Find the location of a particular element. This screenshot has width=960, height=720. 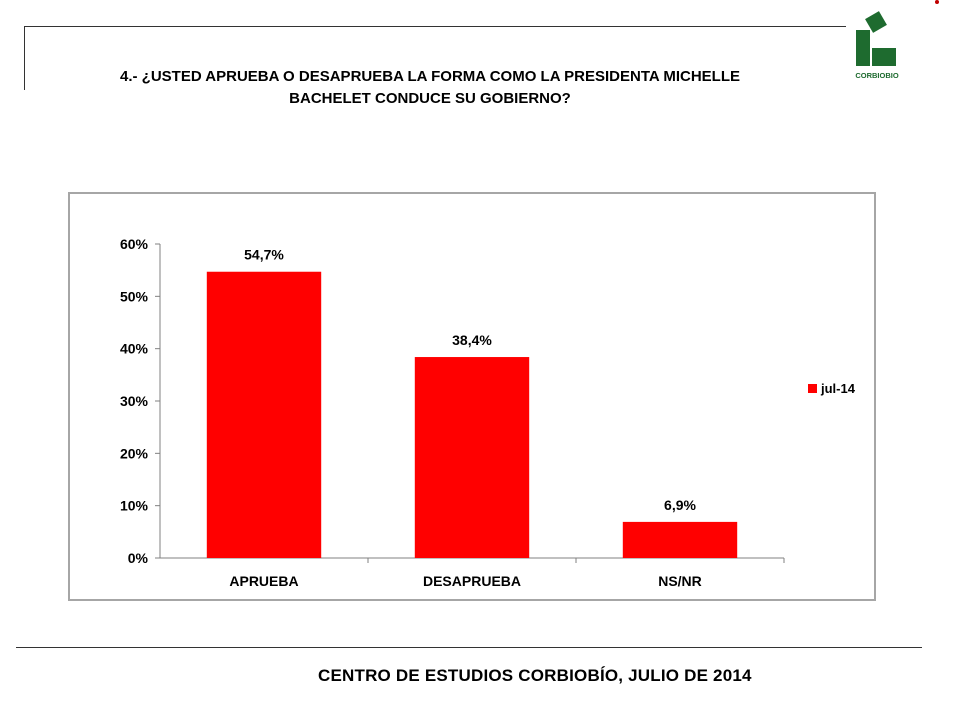

y-tick-label: 50% is located at coordinates (134, 296).